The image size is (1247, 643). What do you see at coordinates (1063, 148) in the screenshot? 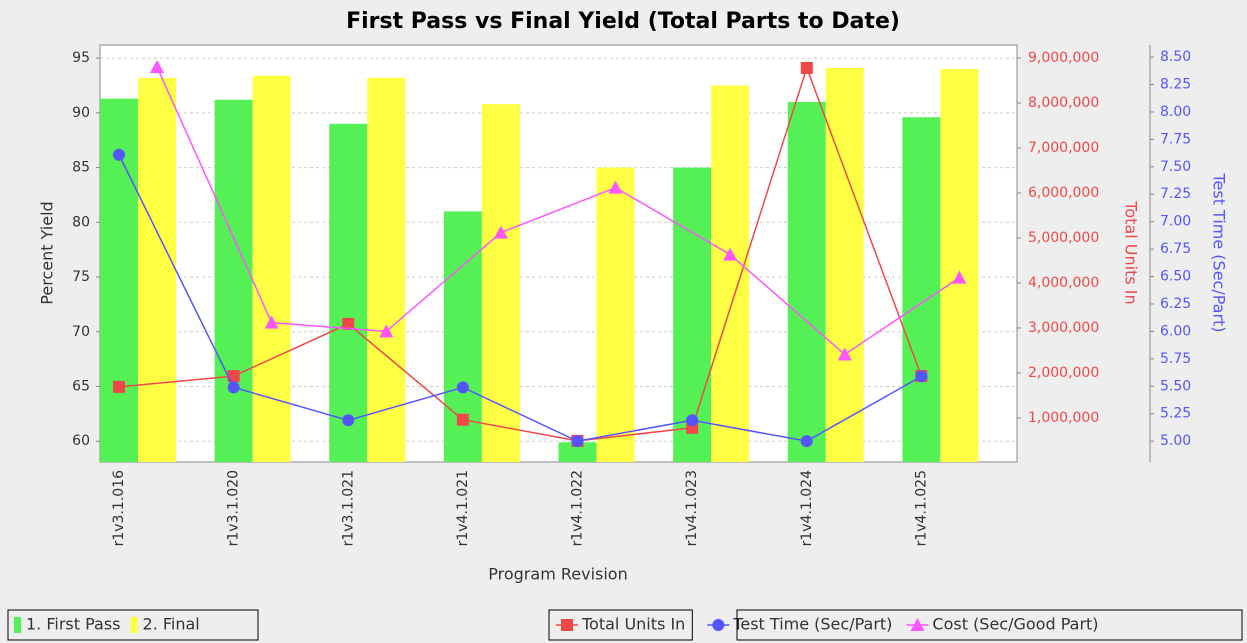
I see `y2ticks-label: 7,000,000` at bounding box center [1063, 148].